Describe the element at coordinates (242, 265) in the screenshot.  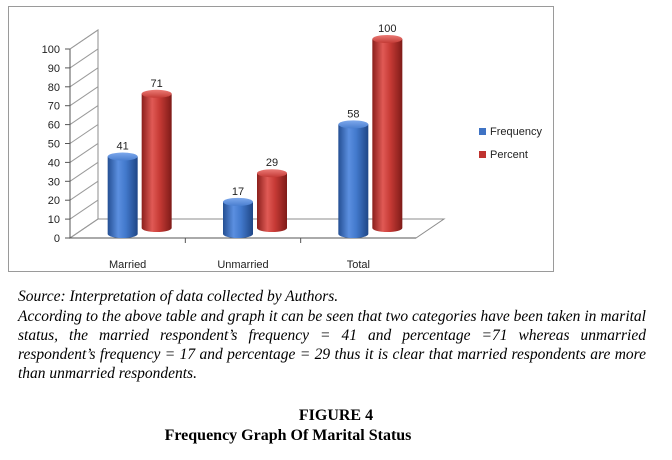
I see `x-category-label: Unmarried` at that location.